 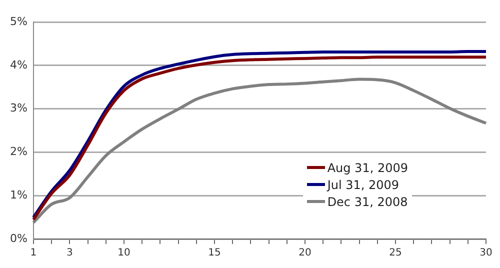 I want to click on x-tick-label: 1, so click(x=33, y=253).